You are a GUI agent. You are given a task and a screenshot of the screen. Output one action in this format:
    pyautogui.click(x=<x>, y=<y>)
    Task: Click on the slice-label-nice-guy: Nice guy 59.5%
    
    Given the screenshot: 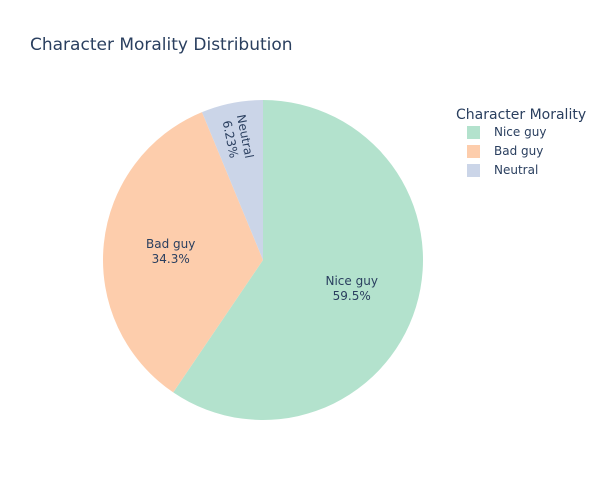 What is the action you would take?
    pyautogui.click(x=351, y=288)
    